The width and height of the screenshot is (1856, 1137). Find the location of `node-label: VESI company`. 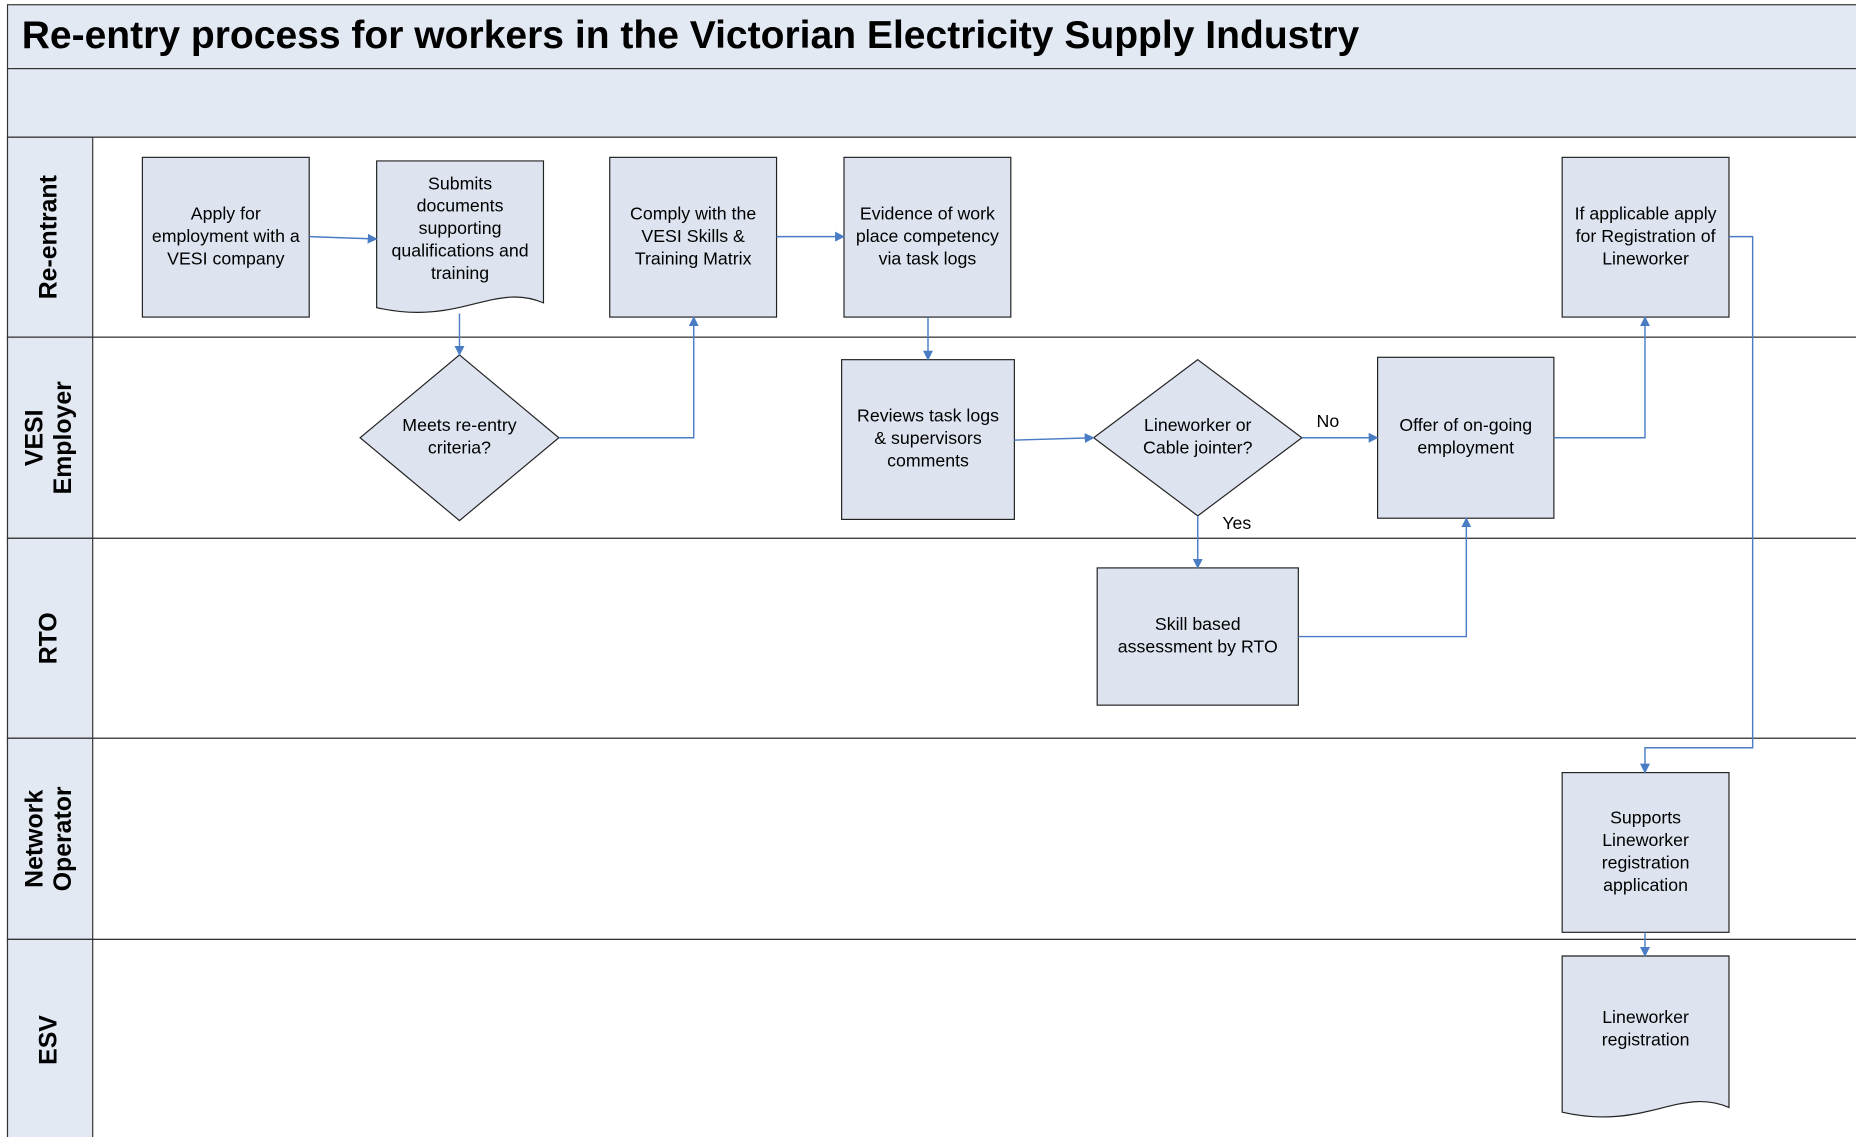

node-label: VESI company is located at coordinates (225, 258).